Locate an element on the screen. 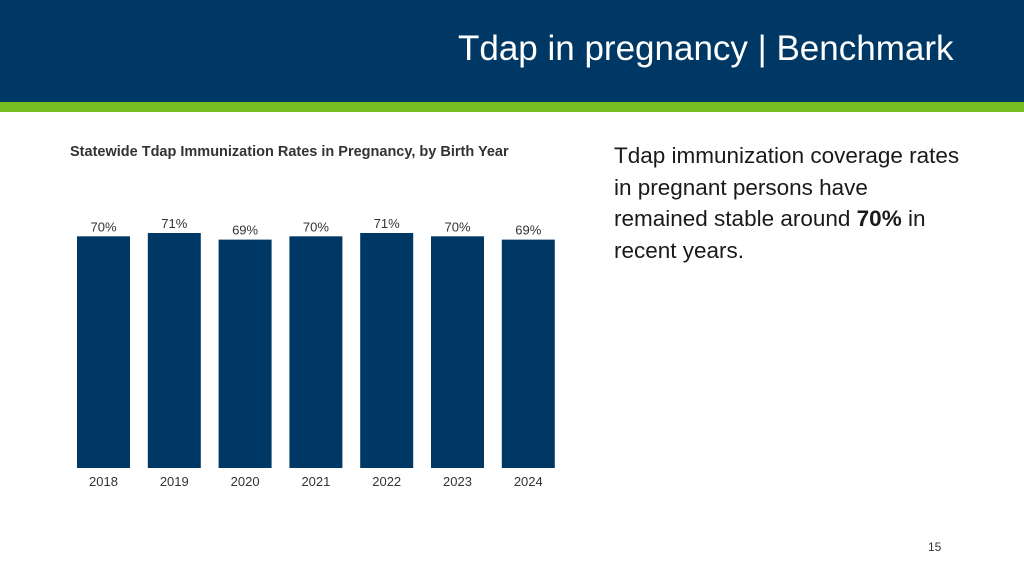 The image size is (1024, 576). x-tick-label-2022: 2022 is located at coordinates (386, 481).